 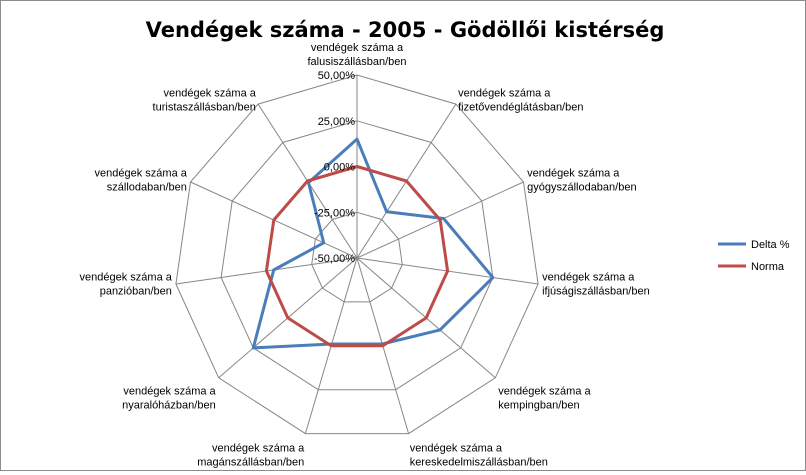 What do you see at coordinates (768, 267) in the screenshot?
I see `legend-label-1: Norma` at bounding box center [768, 267].